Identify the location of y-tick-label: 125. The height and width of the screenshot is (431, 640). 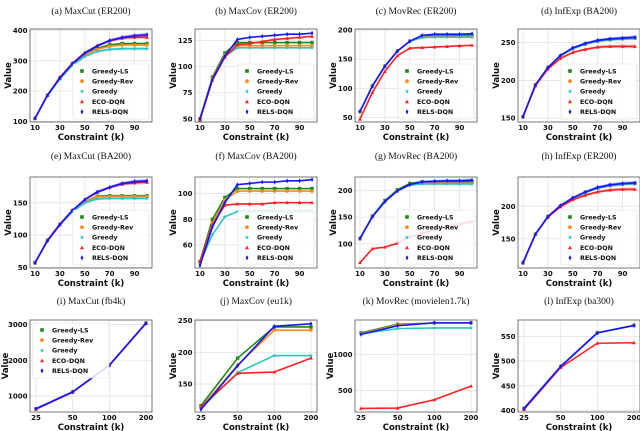
(185, 41).